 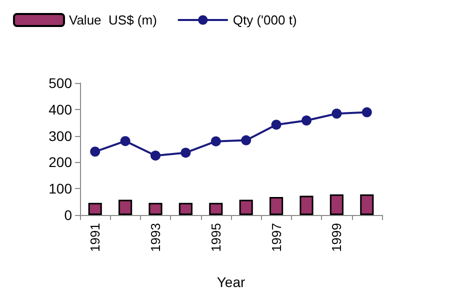 I want to click on legend-label: Value US$ (m), so click(x=113, y=20).